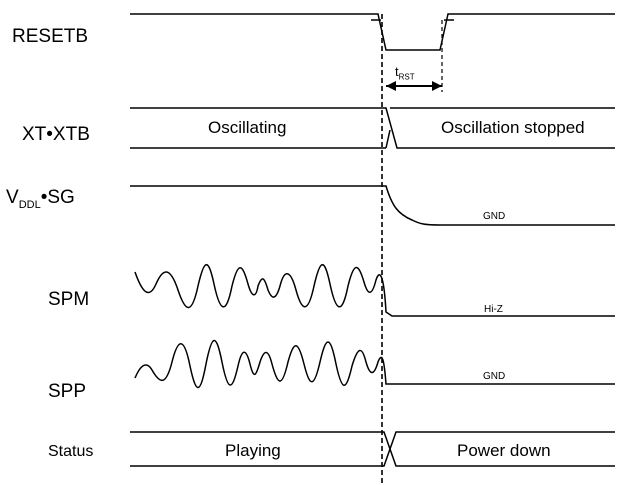  Describe the element at coordinates (12, 197) in the screenshot. I see `label-vddl-main: V` at that location.